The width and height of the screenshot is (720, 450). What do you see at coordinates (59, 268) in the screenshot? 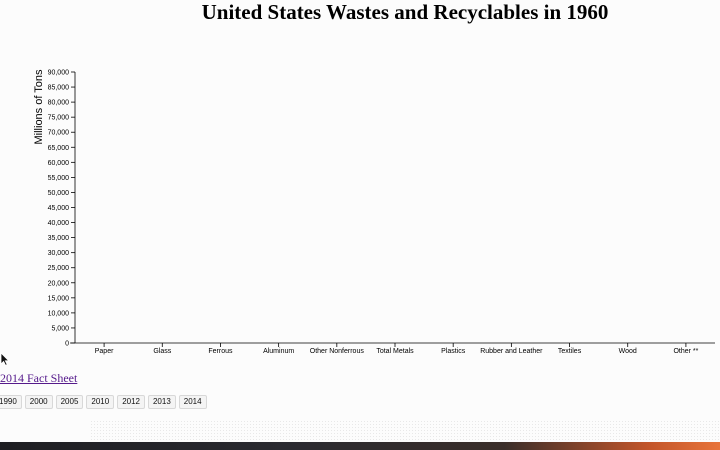
I see `y-tick-label: 25,000` at bounding box center [59, 268].